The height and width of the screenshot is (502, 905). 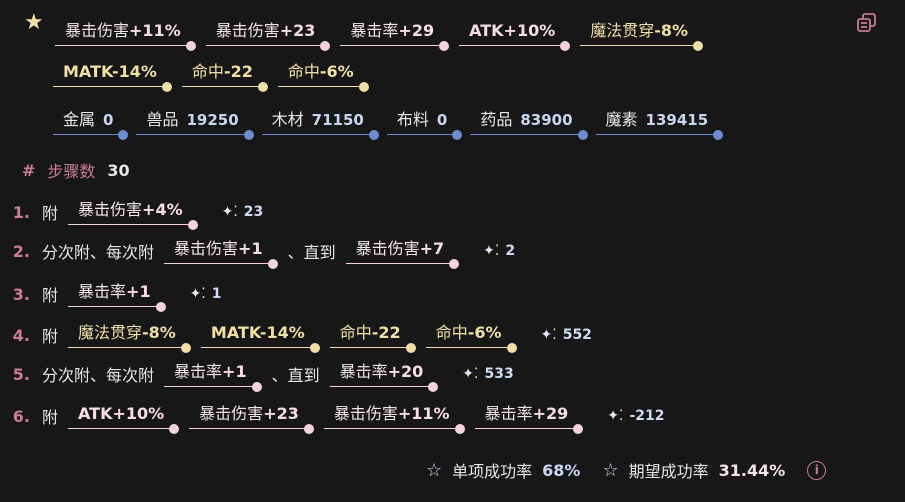 What do you see at coordinates (21, 251) in the screenshot?
I see `step-number: 2.` at bounding box center [21, 251].